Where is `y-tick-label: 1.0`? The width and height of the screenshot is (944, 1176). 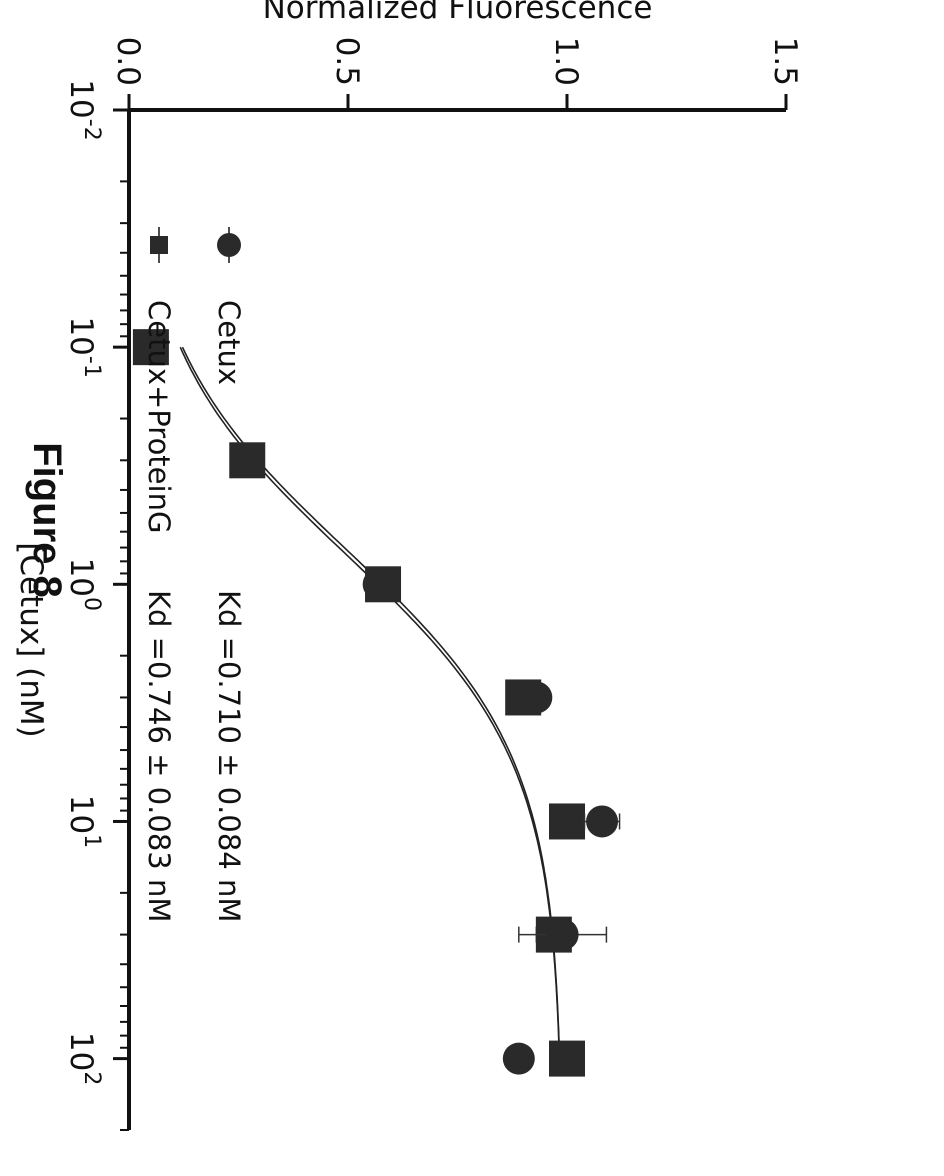 y-tick-label: 1.0 is located at coordinates (566, 61).